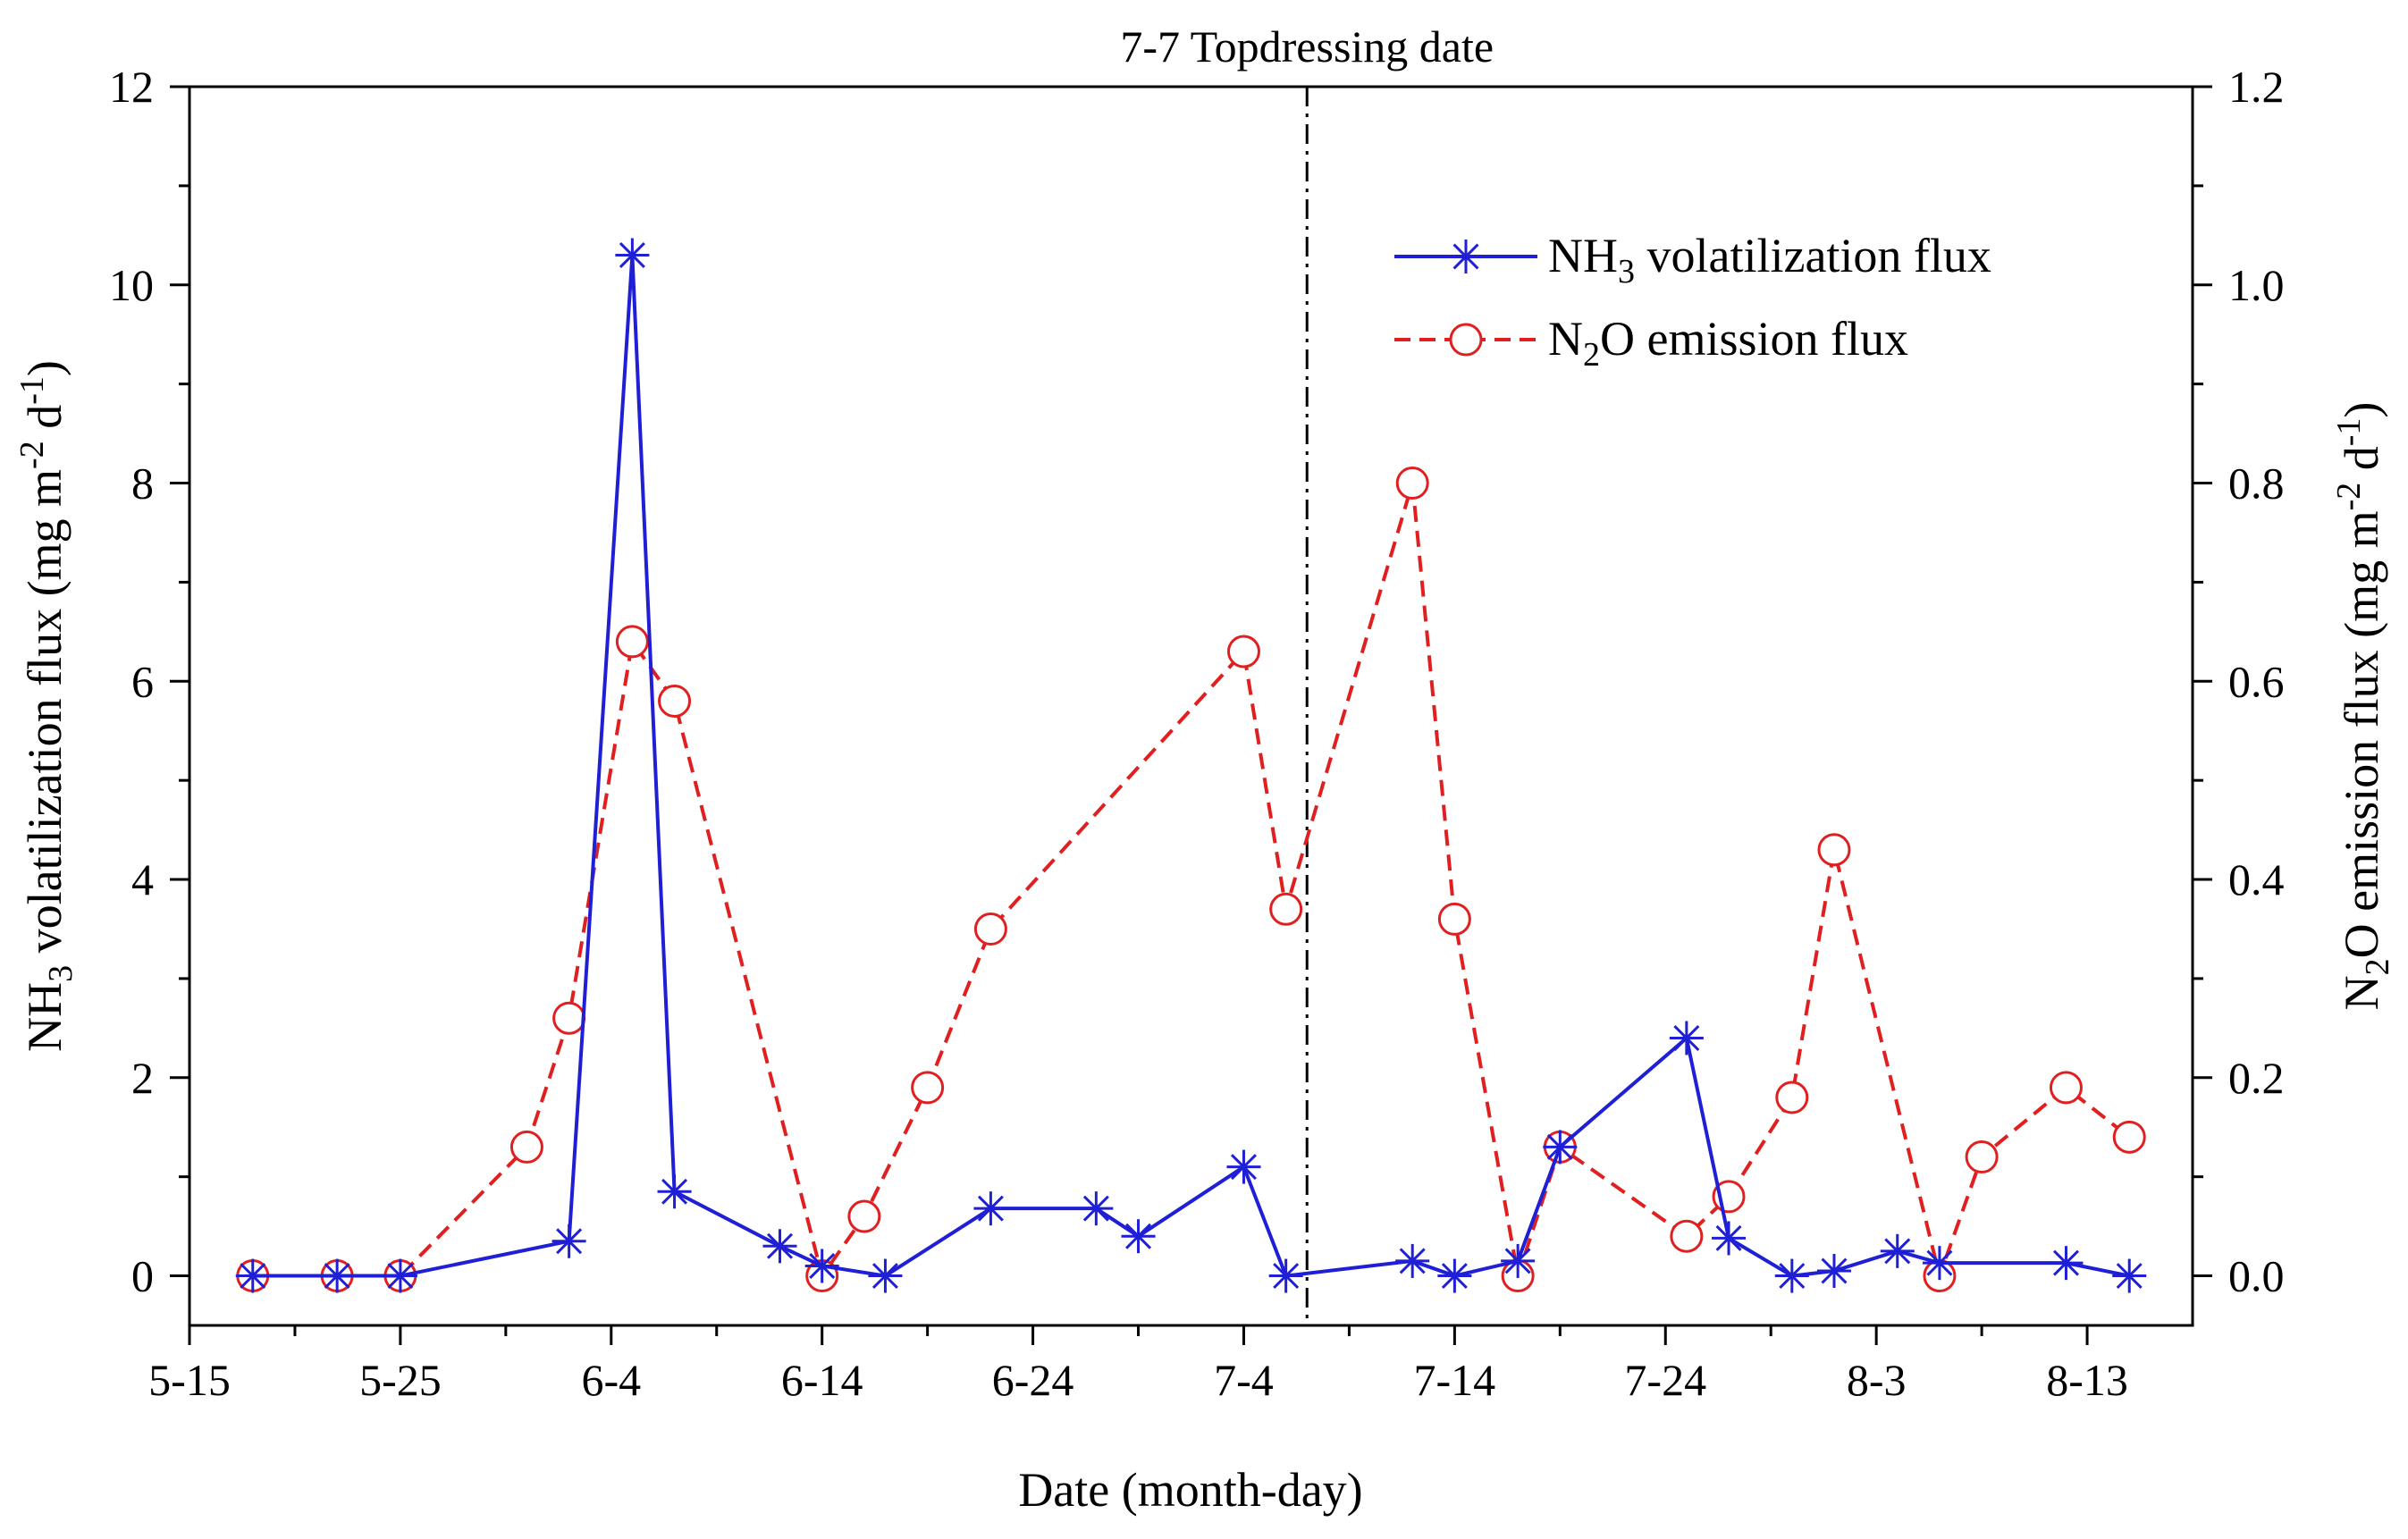 This screenshot has height=1539, width=2408. I want to click on y-left-tick-label: 2, so click(143, 1078).